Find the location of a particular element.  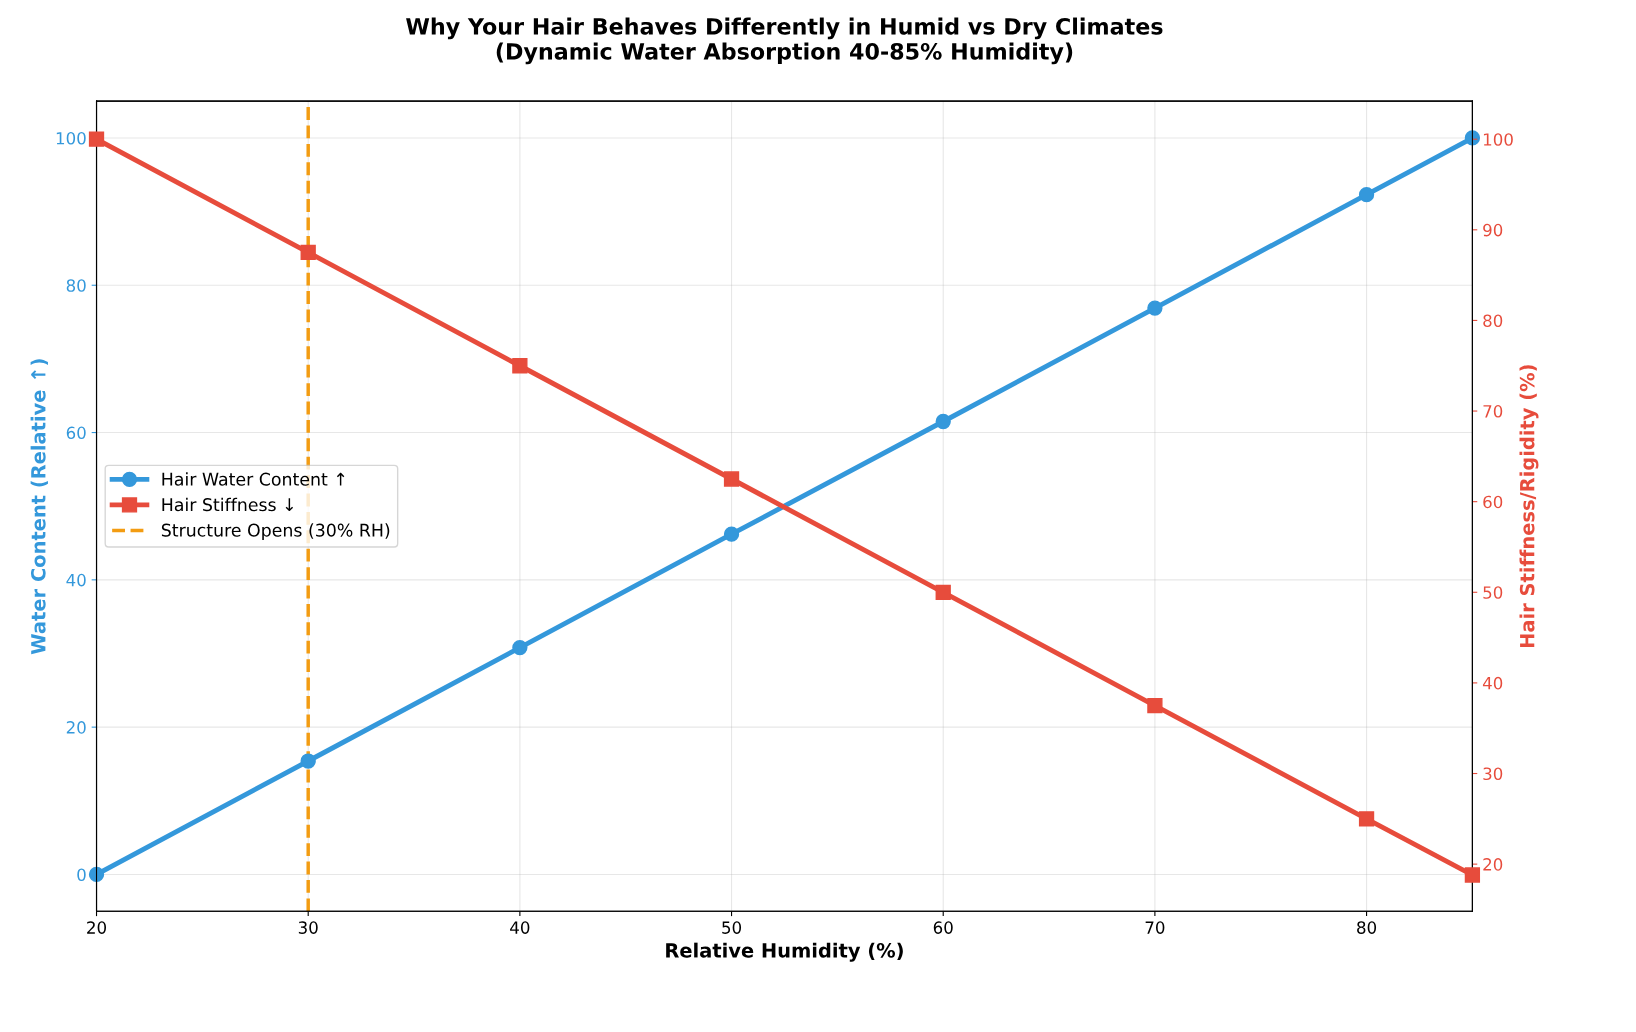

x-tick-label: 80 is located at coordinates (1367, 927).